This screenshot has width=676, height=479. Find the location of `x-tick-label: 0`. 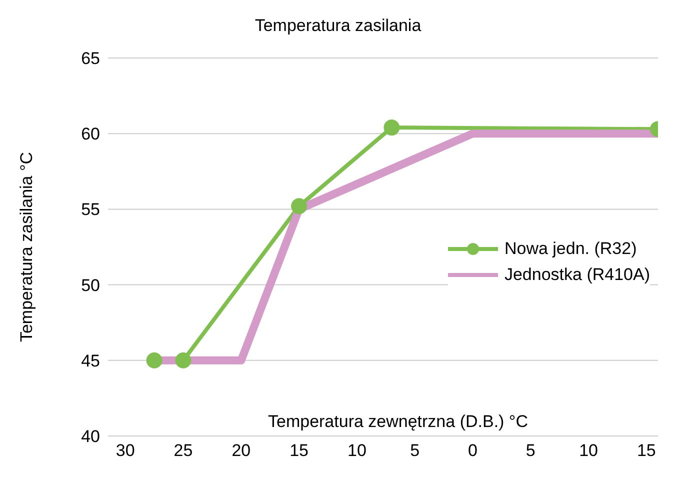

x-tick-label: 0 is located at coordinates (473, 450).